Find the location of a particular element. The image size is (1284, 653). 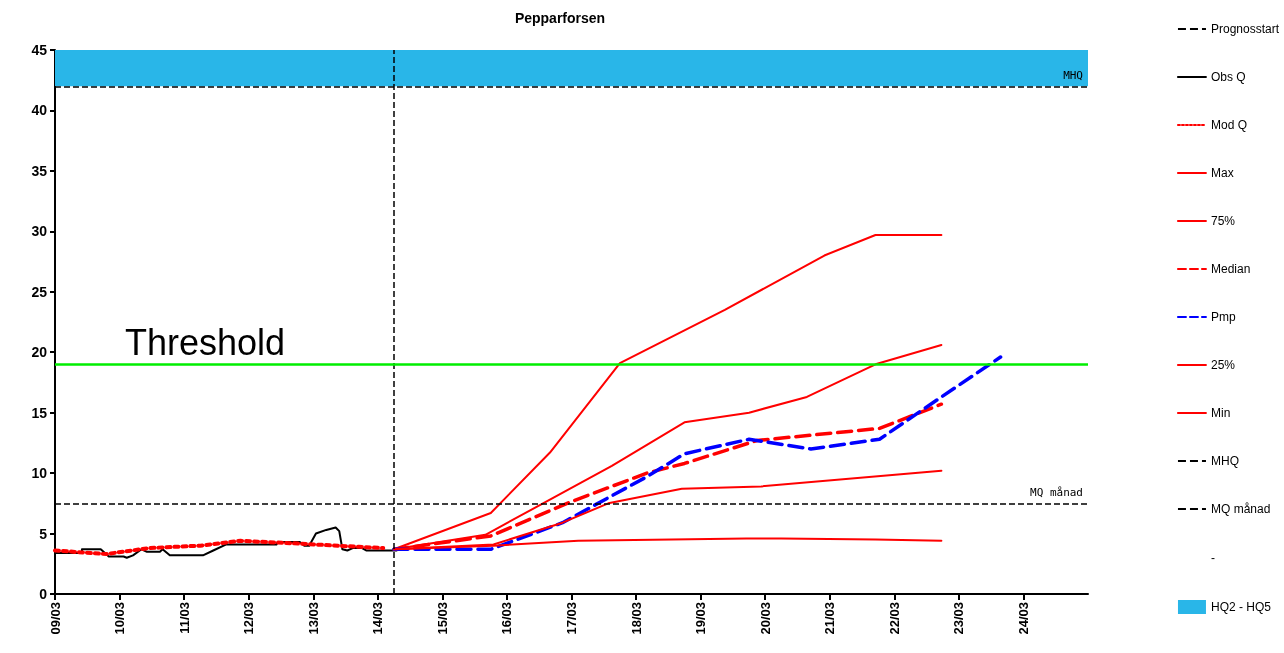

annotation: Threshold is located at coordinates (205, 342).